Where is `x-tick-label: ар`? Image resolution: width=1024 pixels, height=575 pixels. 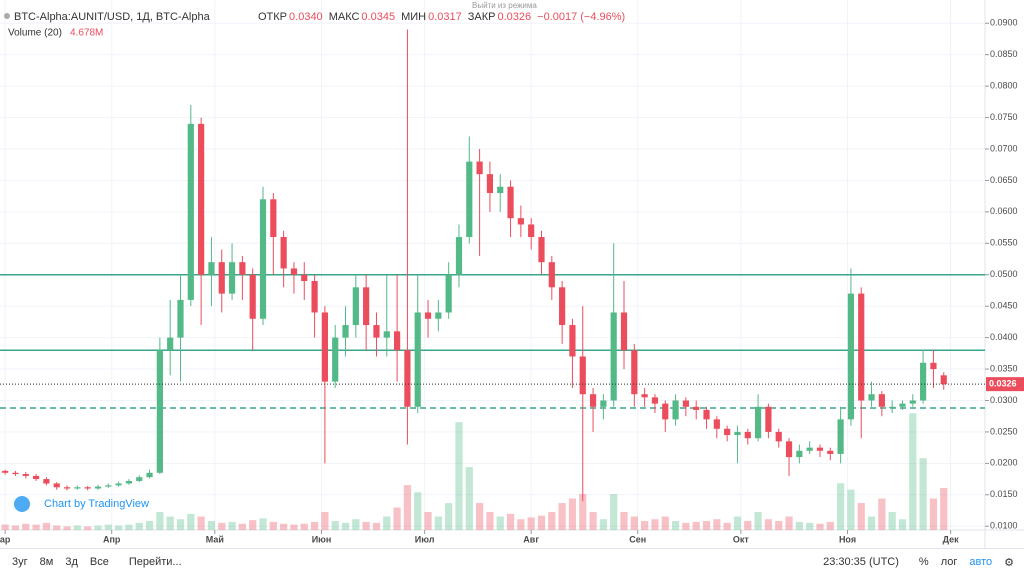 x-tick-label: ар is located at coordinates (5, 539).